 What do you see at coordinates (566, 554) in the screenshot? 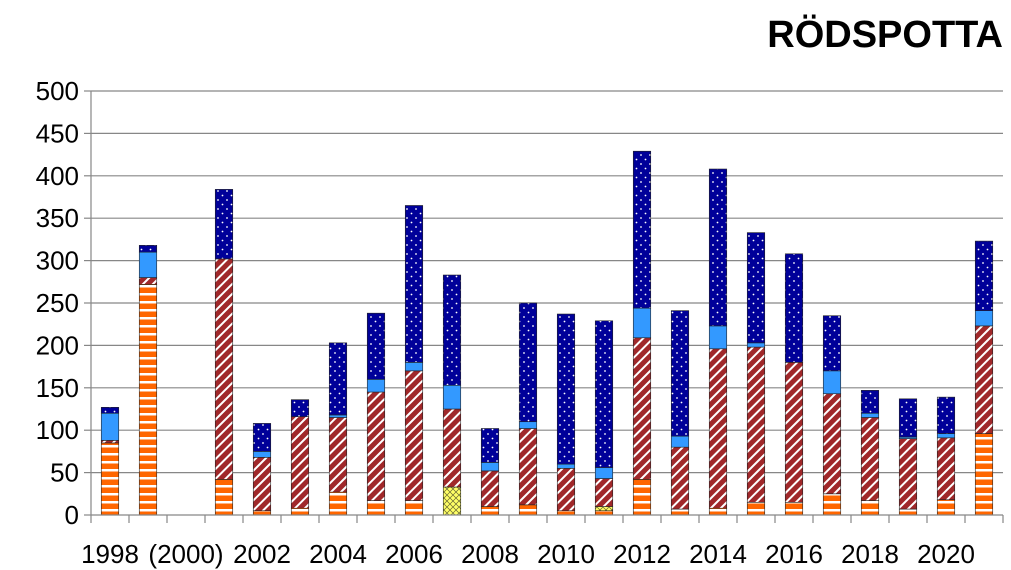
I see `x-tick-label: 2010` at bounding box center [566, 554].